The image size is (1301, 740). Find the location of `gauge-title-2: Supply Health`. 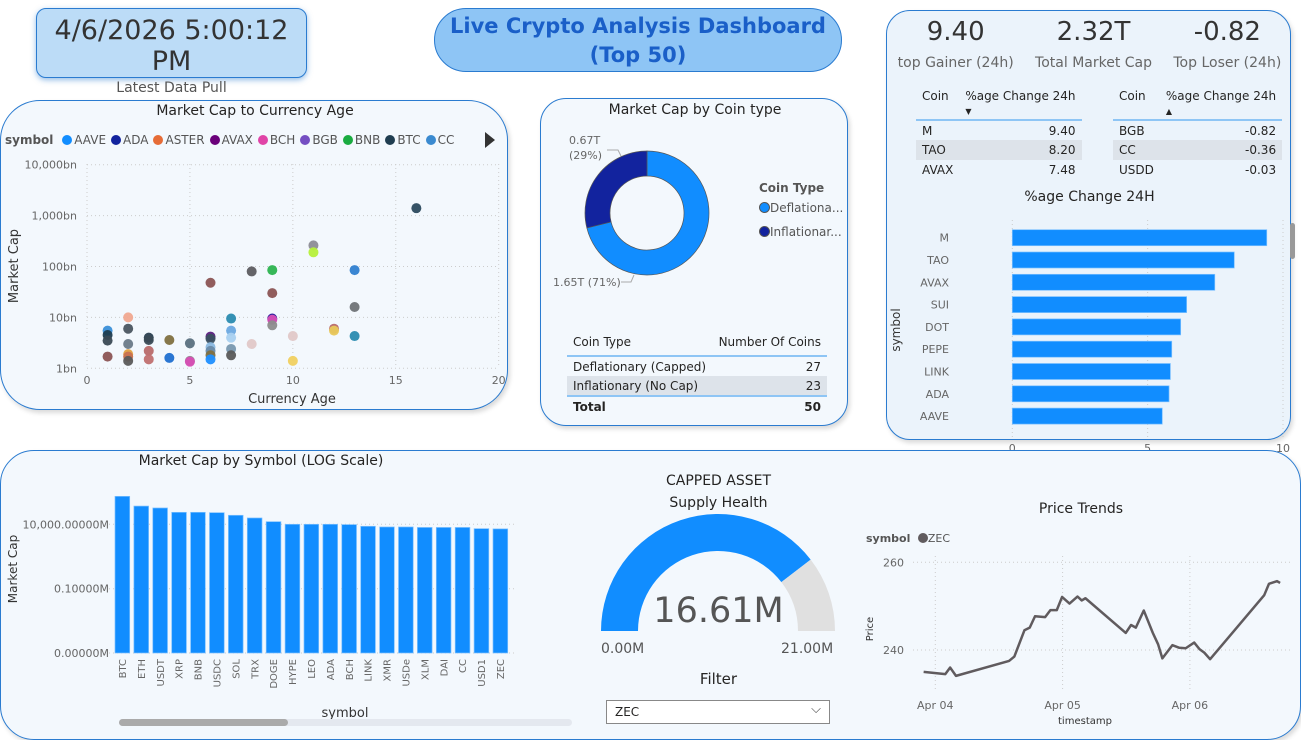

gauge-title-2: Supply Health is located at coordinates (718, 503).